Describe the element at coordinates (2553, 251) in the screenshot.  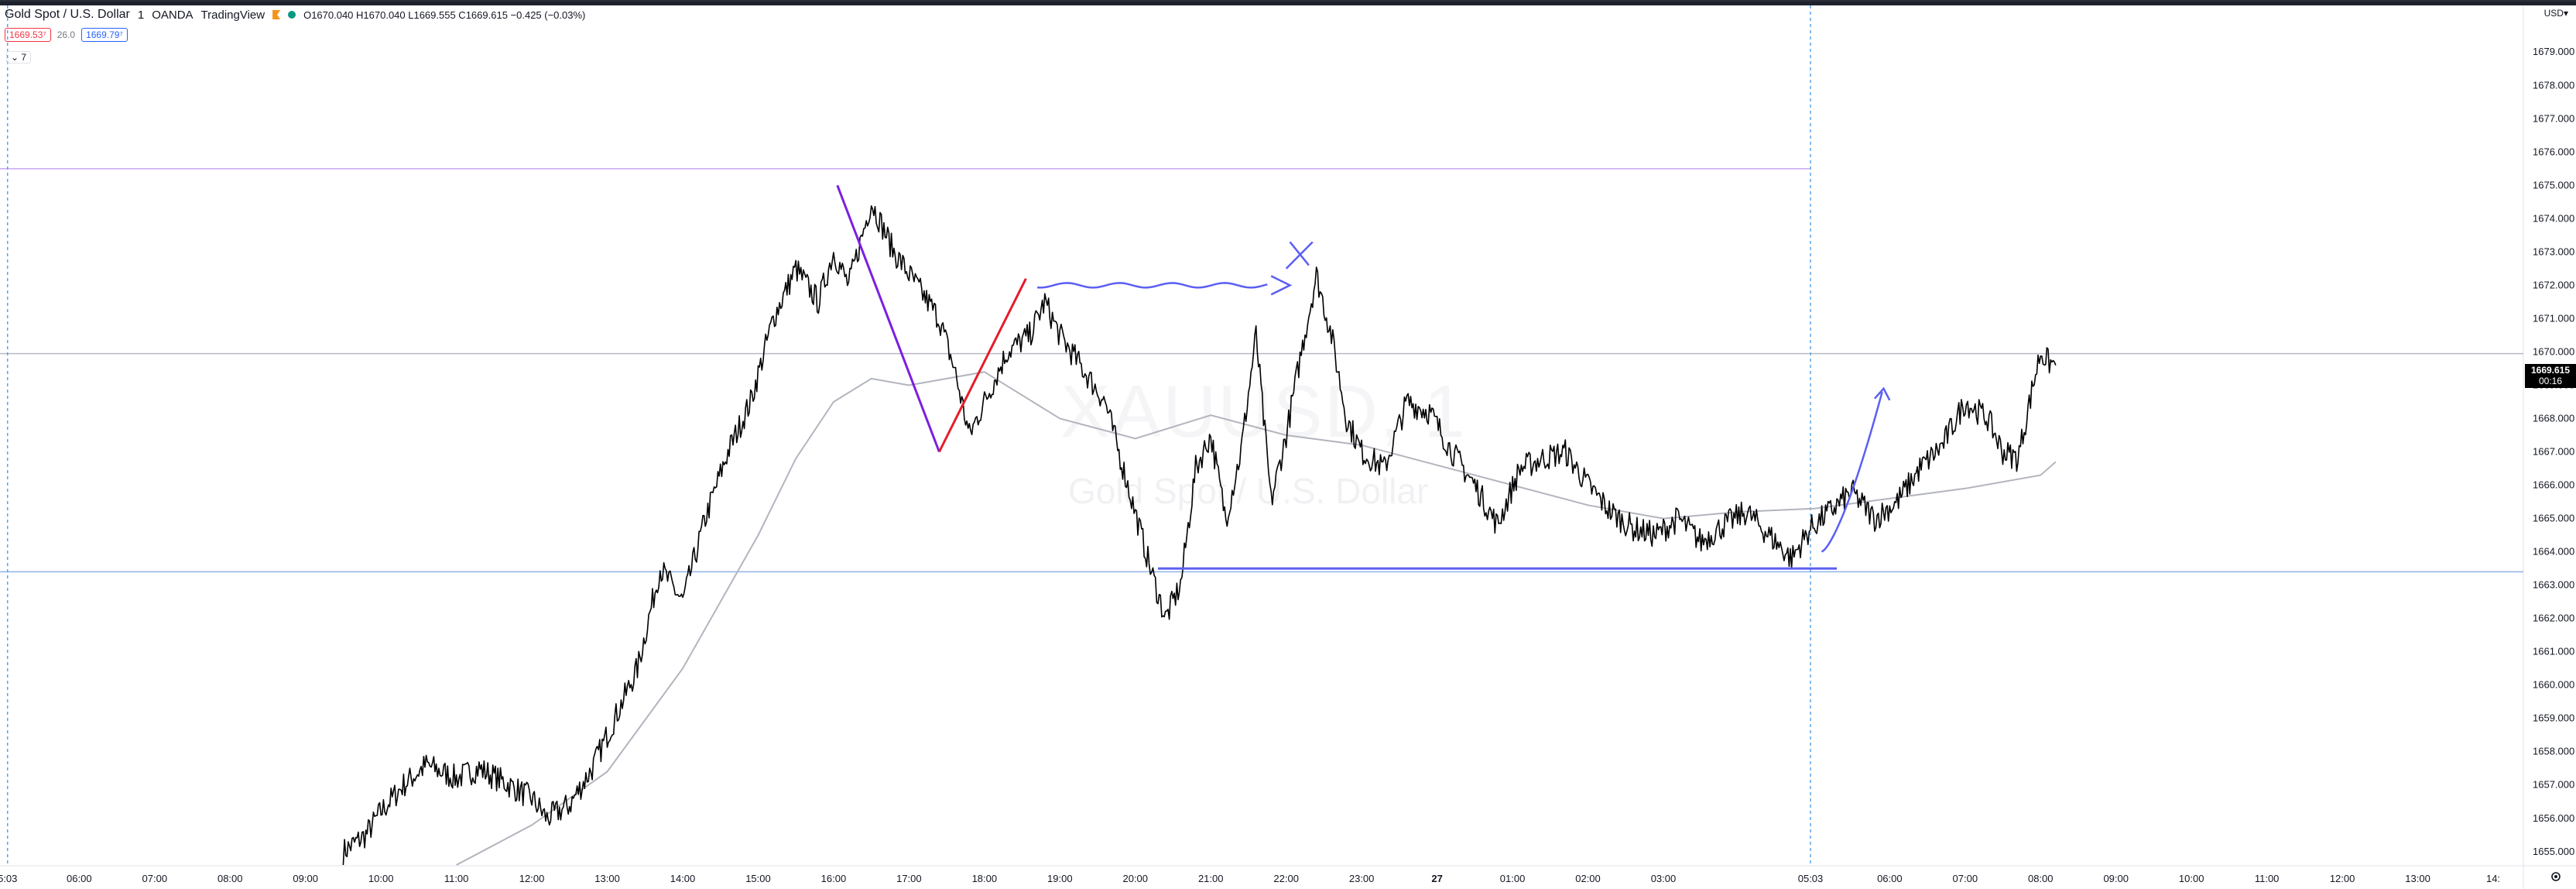
I see `price-tick-label: 1673.000` at that location.